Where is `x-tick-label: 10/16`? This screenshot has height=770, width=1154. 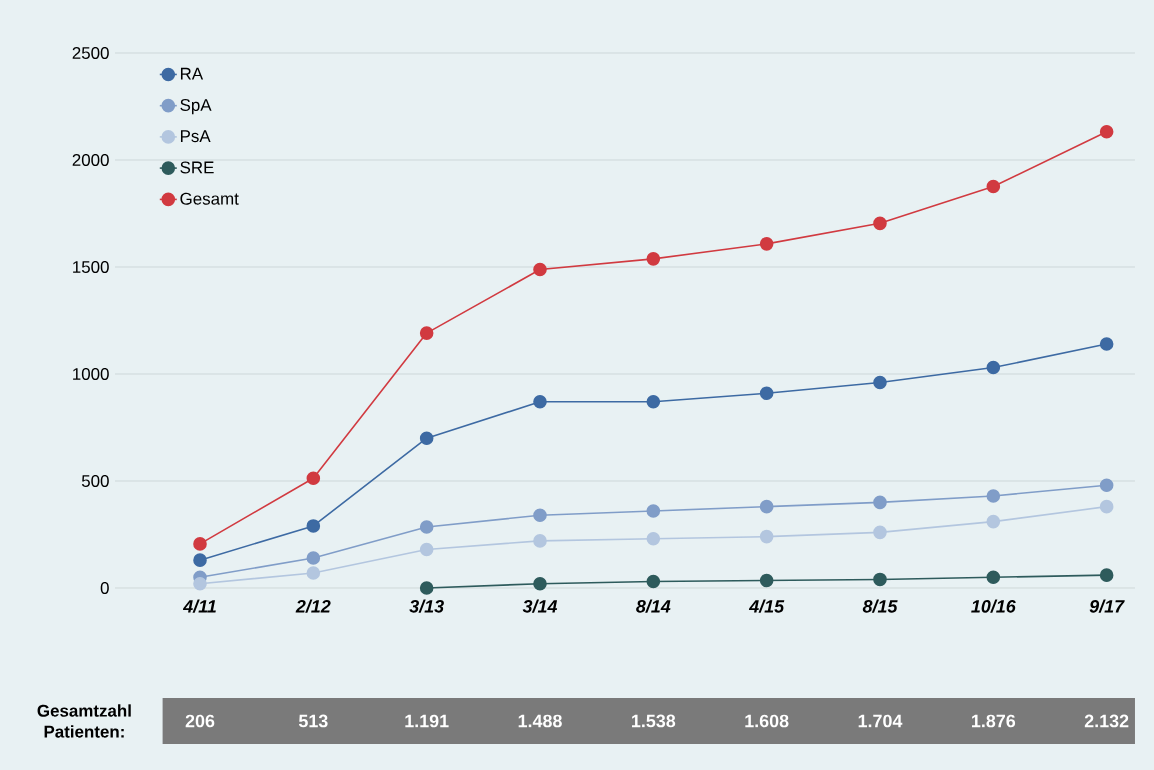
x-tick-label: 10/16 is located at coordinates (993, 606).